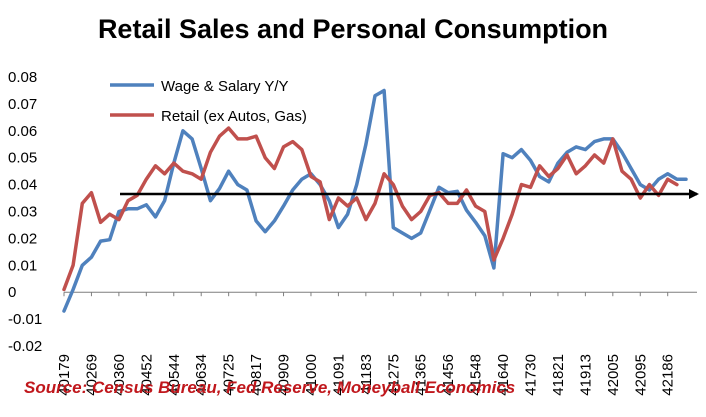 The height and width of the screenshot is (417, 706). What do you see at coordinates (531, 375) in the screenshot?
I see `x-tick-label: 41730` at bounding box center [531, 375].